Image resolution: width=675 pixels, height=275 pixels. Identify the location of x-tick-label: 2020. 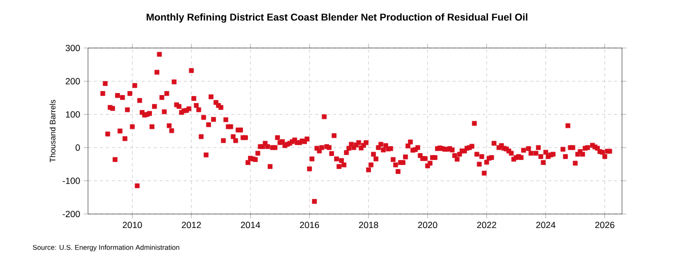
(428, 225).